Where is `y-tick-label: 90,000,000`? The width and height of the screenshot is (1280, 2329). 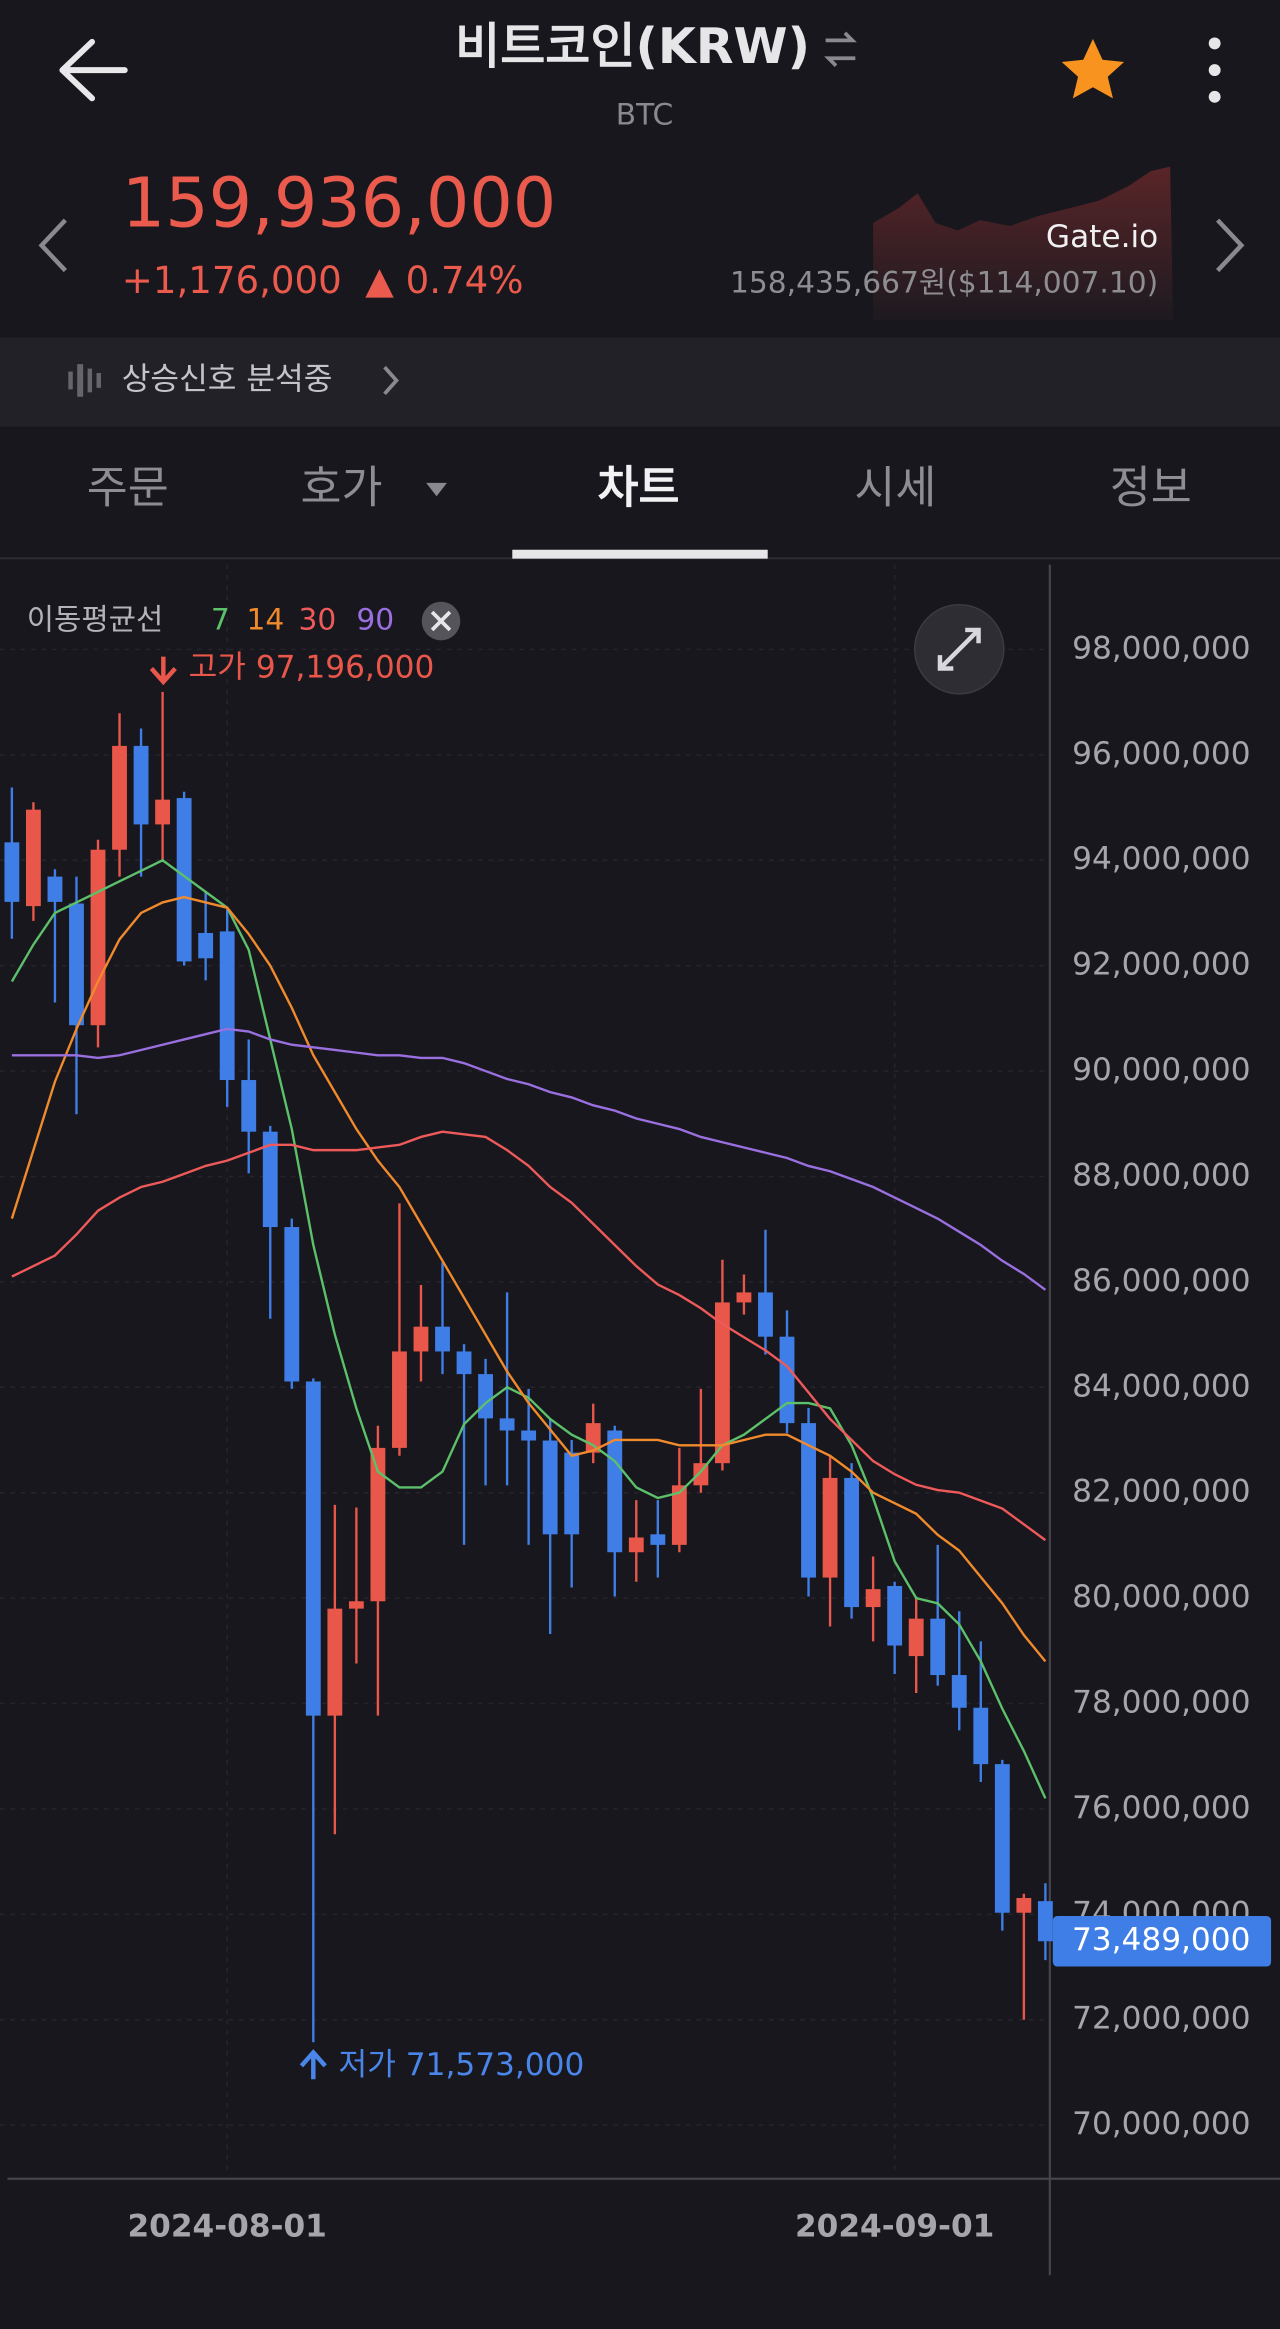
y-tick-label: 90,000,000 is located at coordinates (1161, 1070).